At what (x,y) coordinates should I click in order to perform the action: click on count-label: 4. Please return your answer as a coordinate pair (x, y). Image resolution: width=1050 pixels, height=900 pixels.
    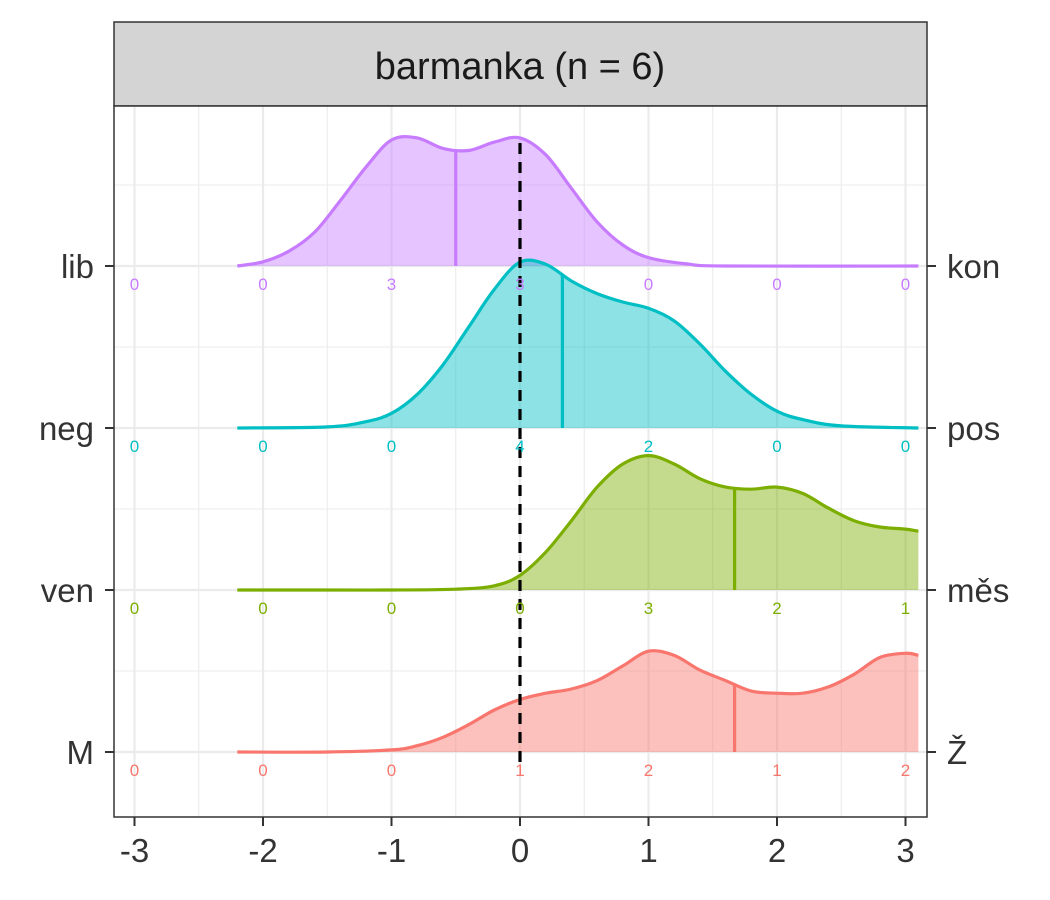
    Looking at the image, I should click on (519, 446).